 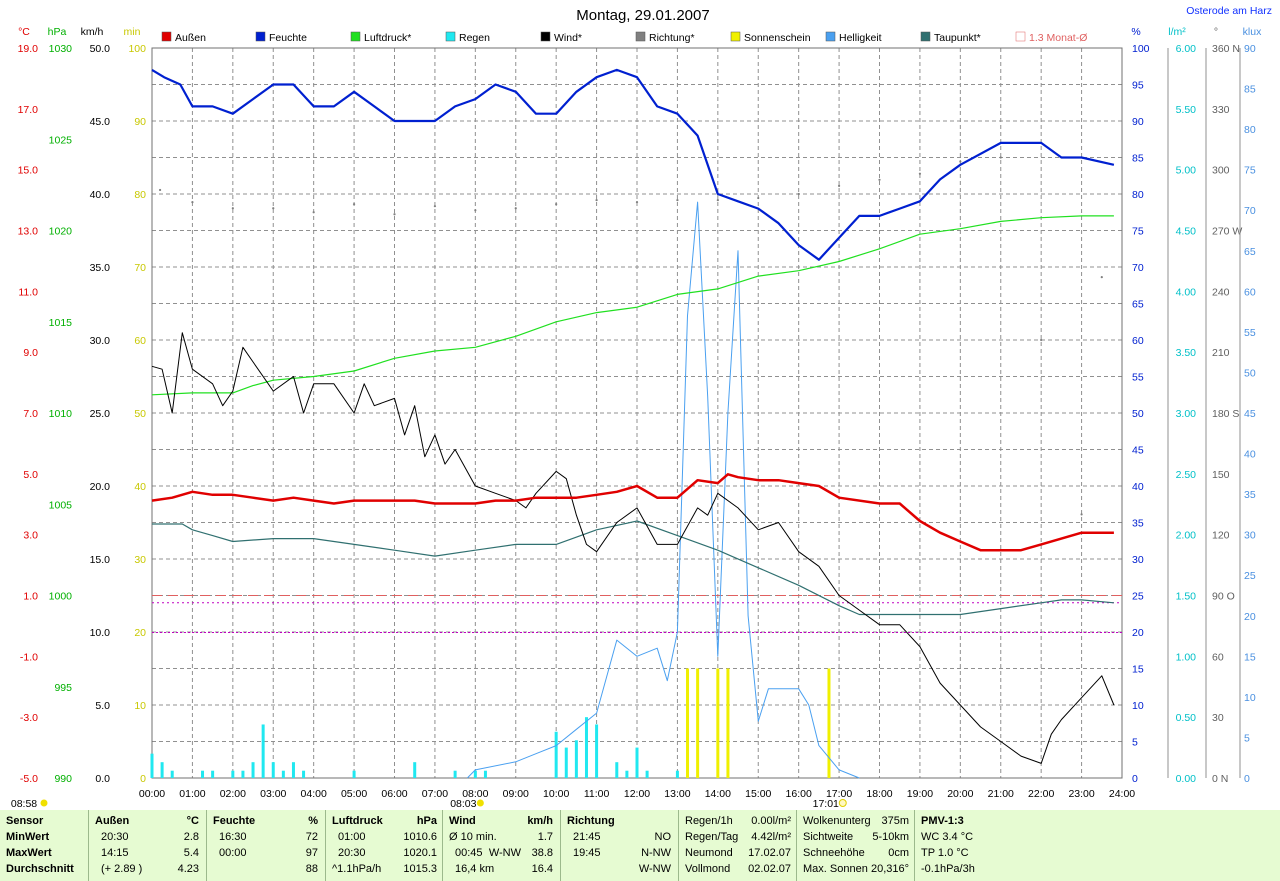 What do you see at coordinates (102, 779) in the screenshot?
I see `wind-axis-tick: 0.0` at bounding box center [102, 779].